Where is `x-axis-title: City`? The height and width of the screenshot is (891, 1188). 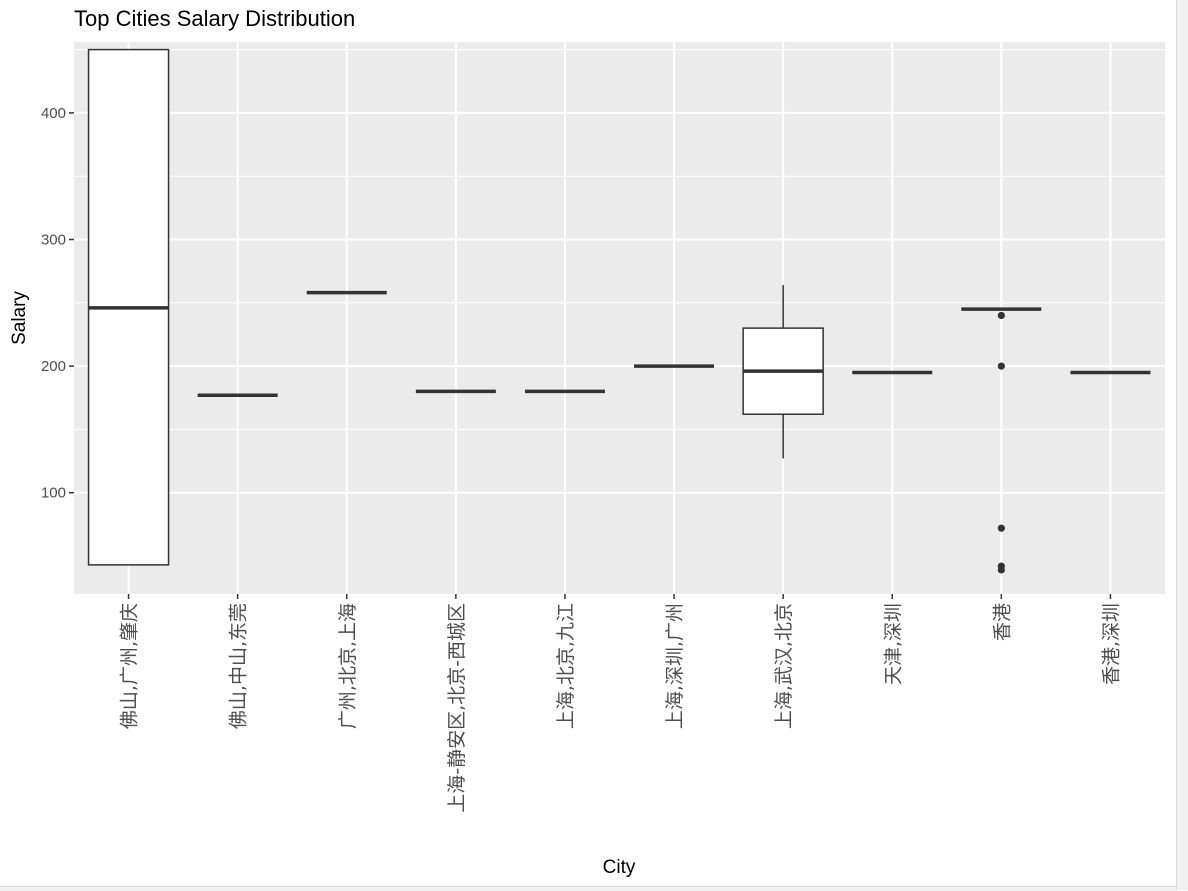
x-axis-title: City is located at coordinates (619, 867).